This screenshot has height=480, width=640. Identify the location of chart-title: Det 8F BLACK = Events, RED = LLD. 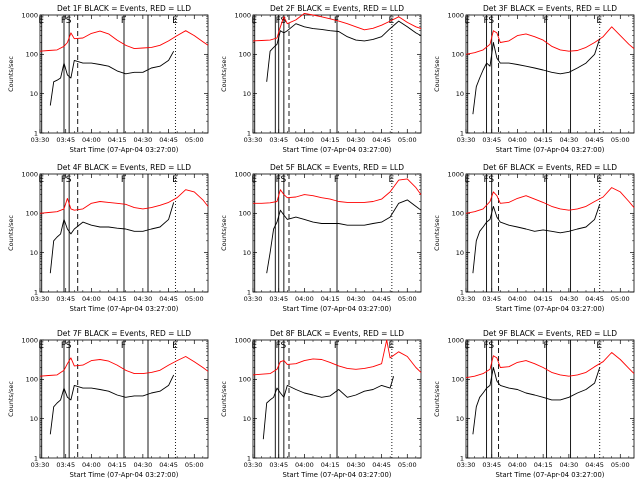
(337, 333).